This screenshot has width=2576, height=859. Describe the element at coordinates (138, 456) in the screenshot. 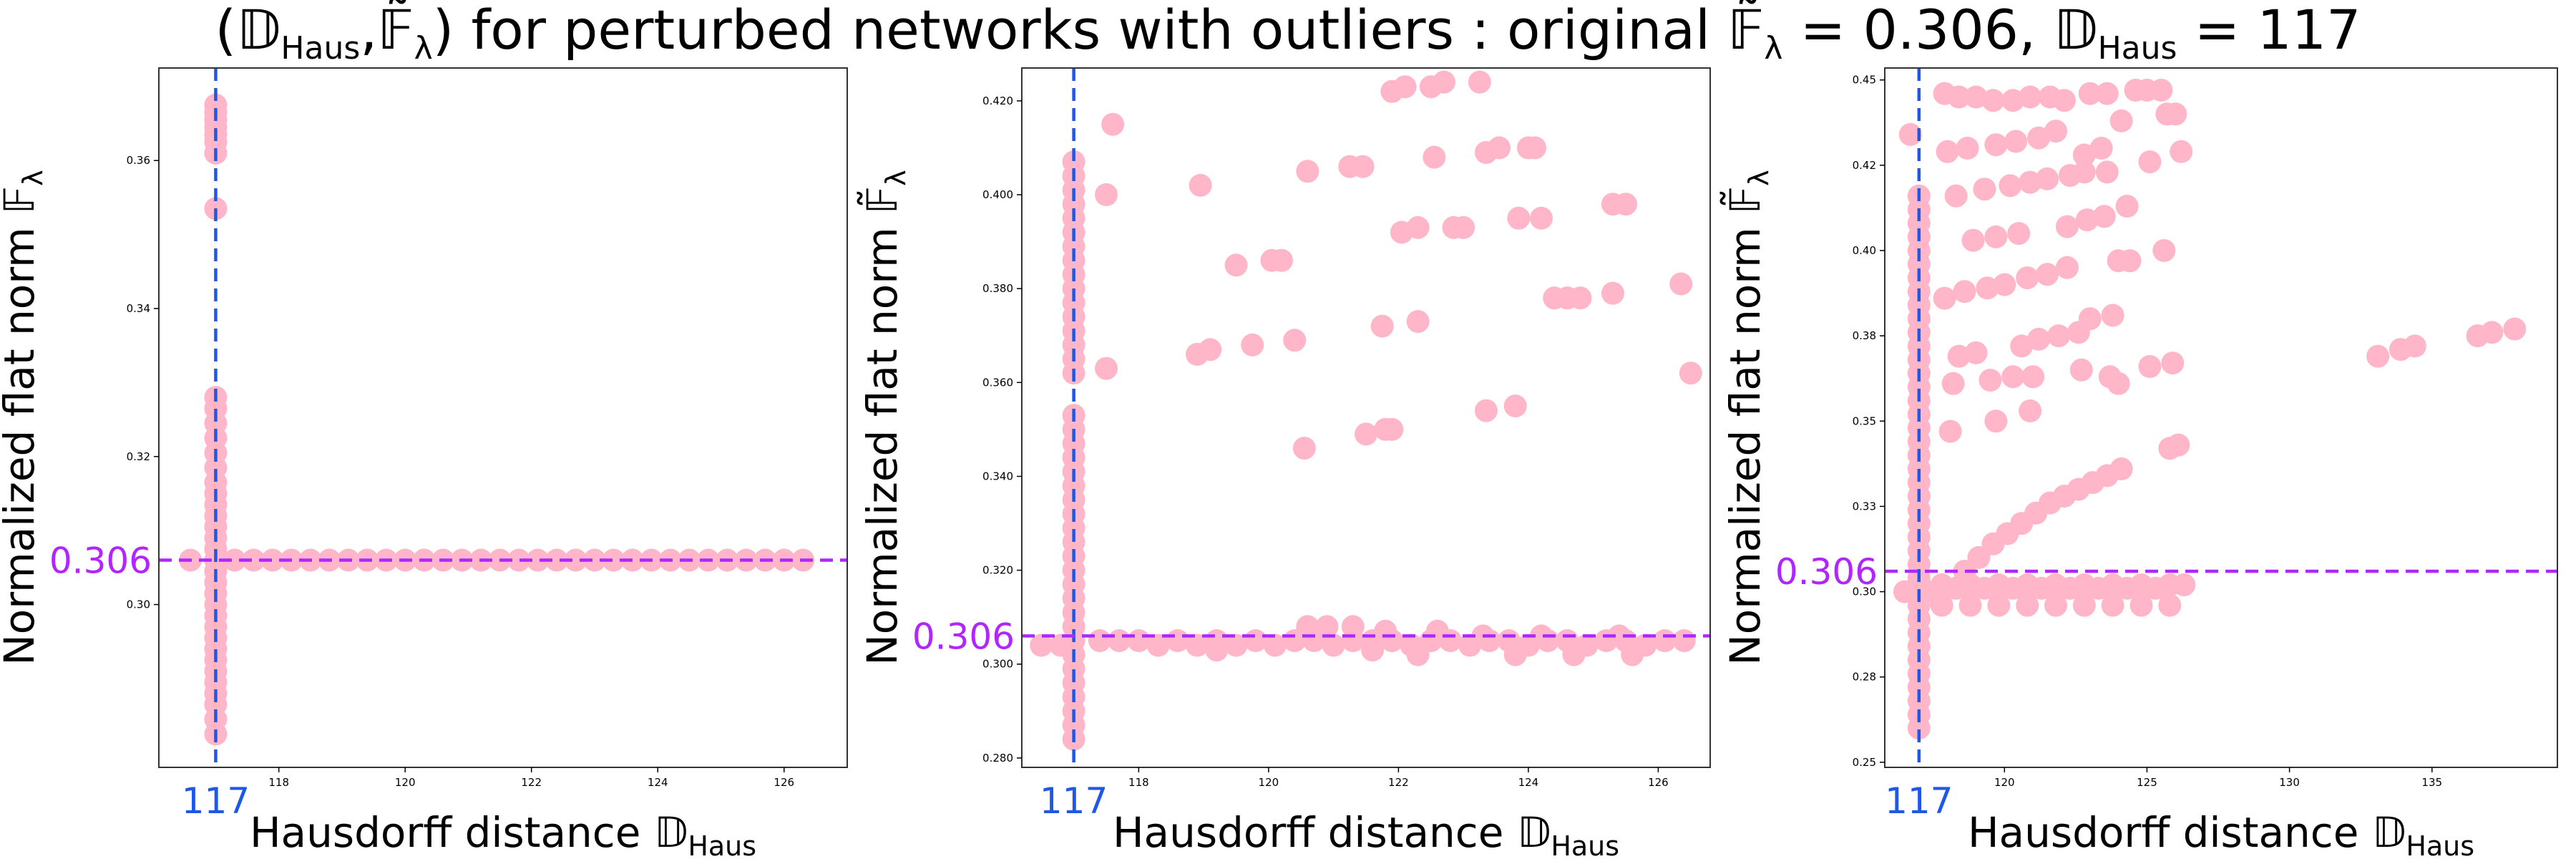

I see `y-tick-label: 0.32` at that location.